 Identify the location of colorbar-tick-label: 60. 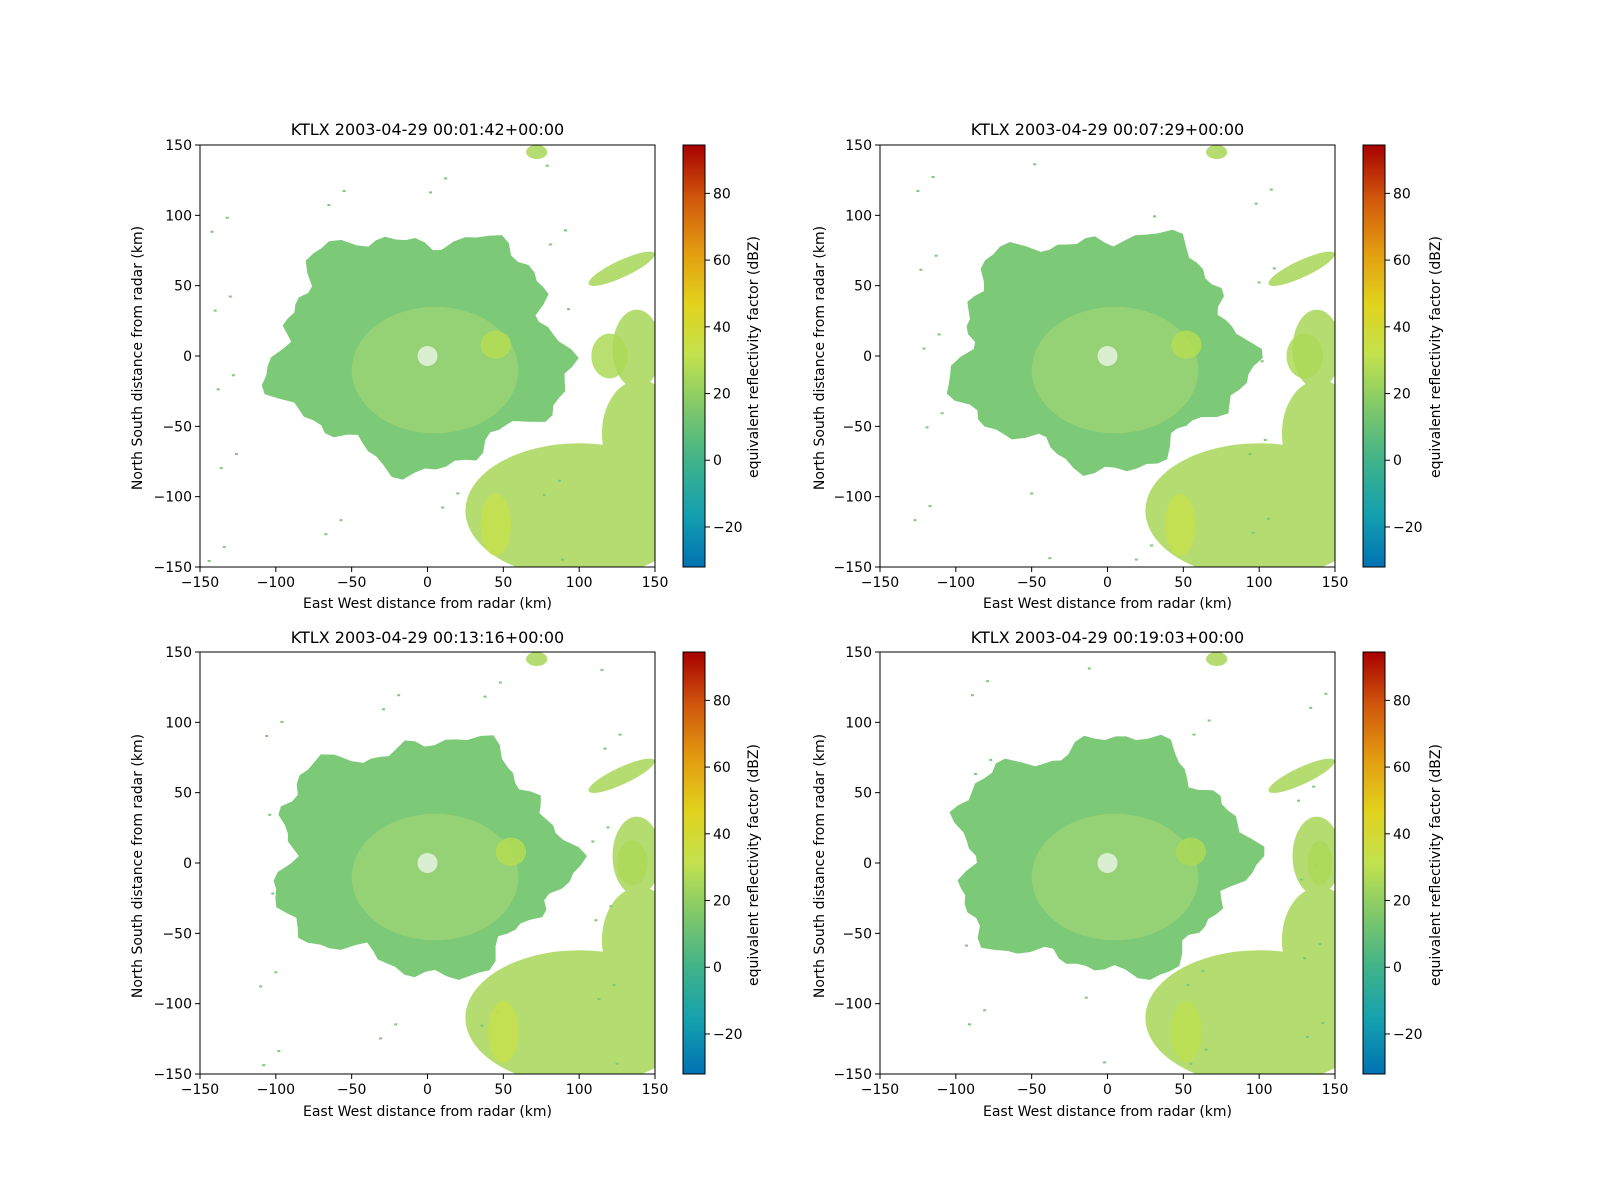
(722, 261).